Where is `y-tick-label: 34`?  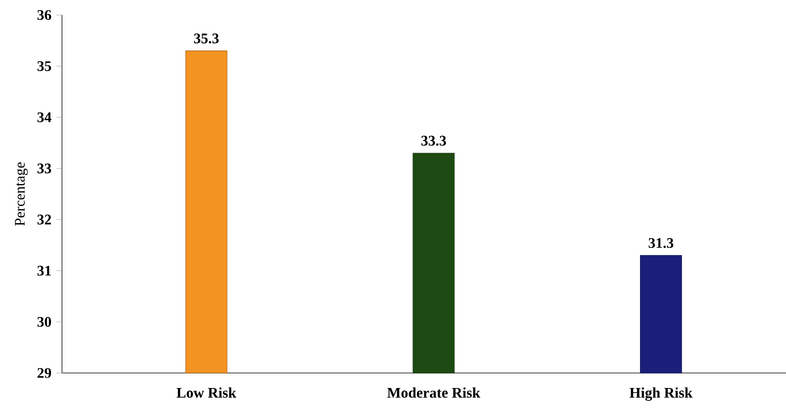 y-tick-label: 34 is located at coordinates (44, 117).